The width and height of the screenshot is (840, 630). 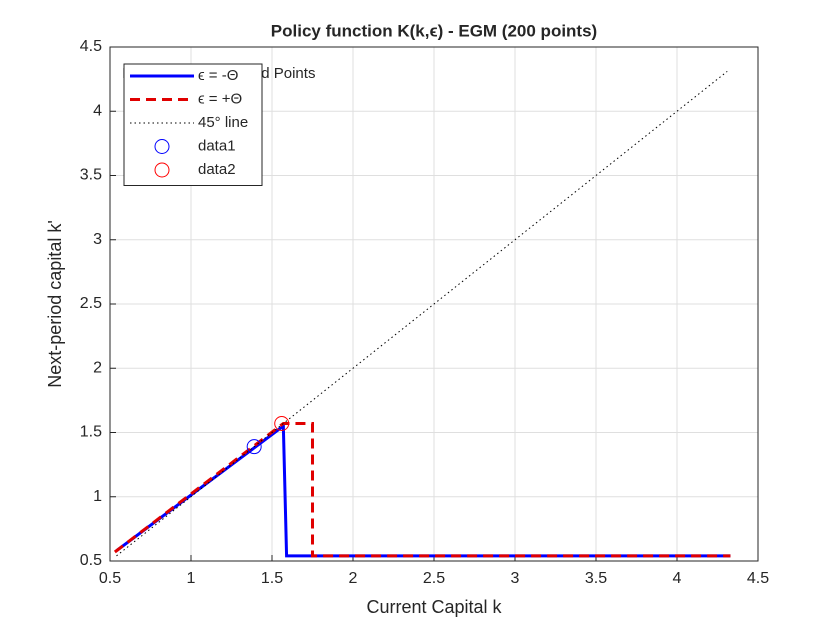 I want to click on x-tick-label: 1, so click(x=191, y=578).